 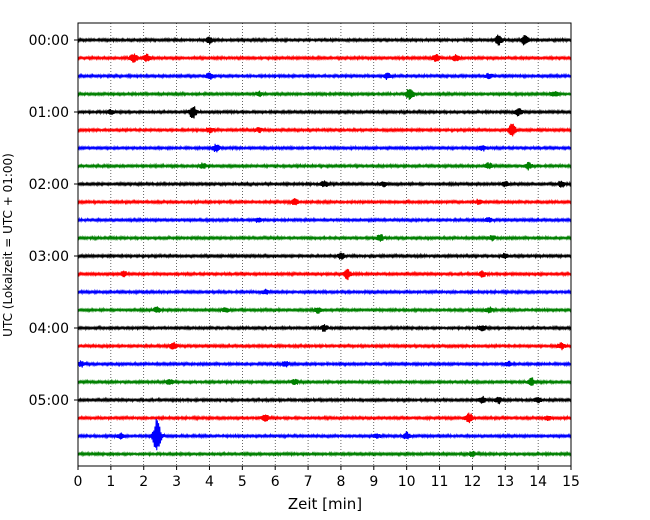 I want to click on x-axis-ticks: 0 1 2 3 4 5 6 7 8 9 10 11 12 13 14 15, so click(x=327, y=478).